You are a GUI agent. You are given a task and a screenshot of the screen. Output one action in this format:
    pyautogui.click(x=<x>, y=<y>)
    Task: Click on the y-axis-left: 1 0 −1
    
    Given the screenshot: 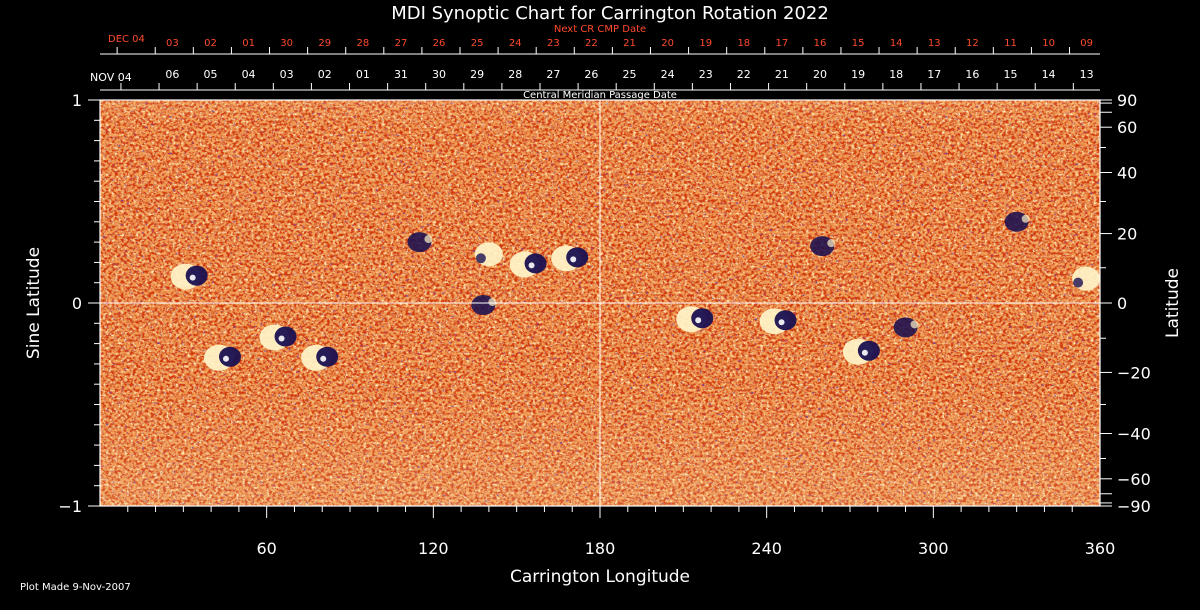 What is the action you would take?
    pyautogui.click(x=79, y=303)
    